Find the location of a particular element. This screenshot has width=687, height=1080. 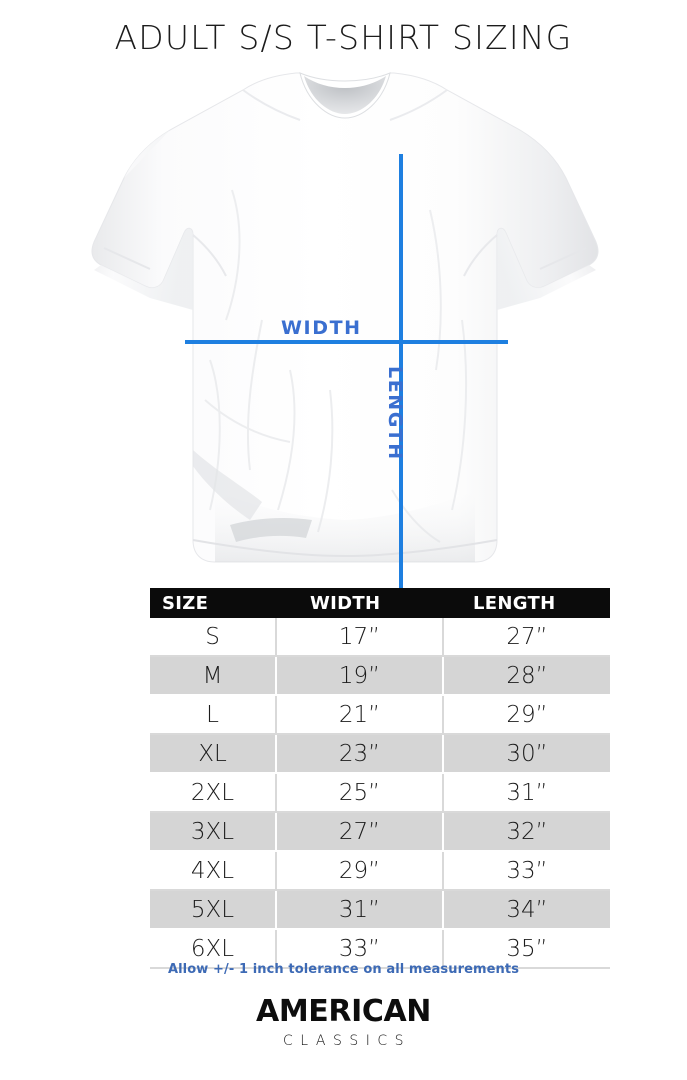

cell-width: 23” is located at coordinates (360, 754).